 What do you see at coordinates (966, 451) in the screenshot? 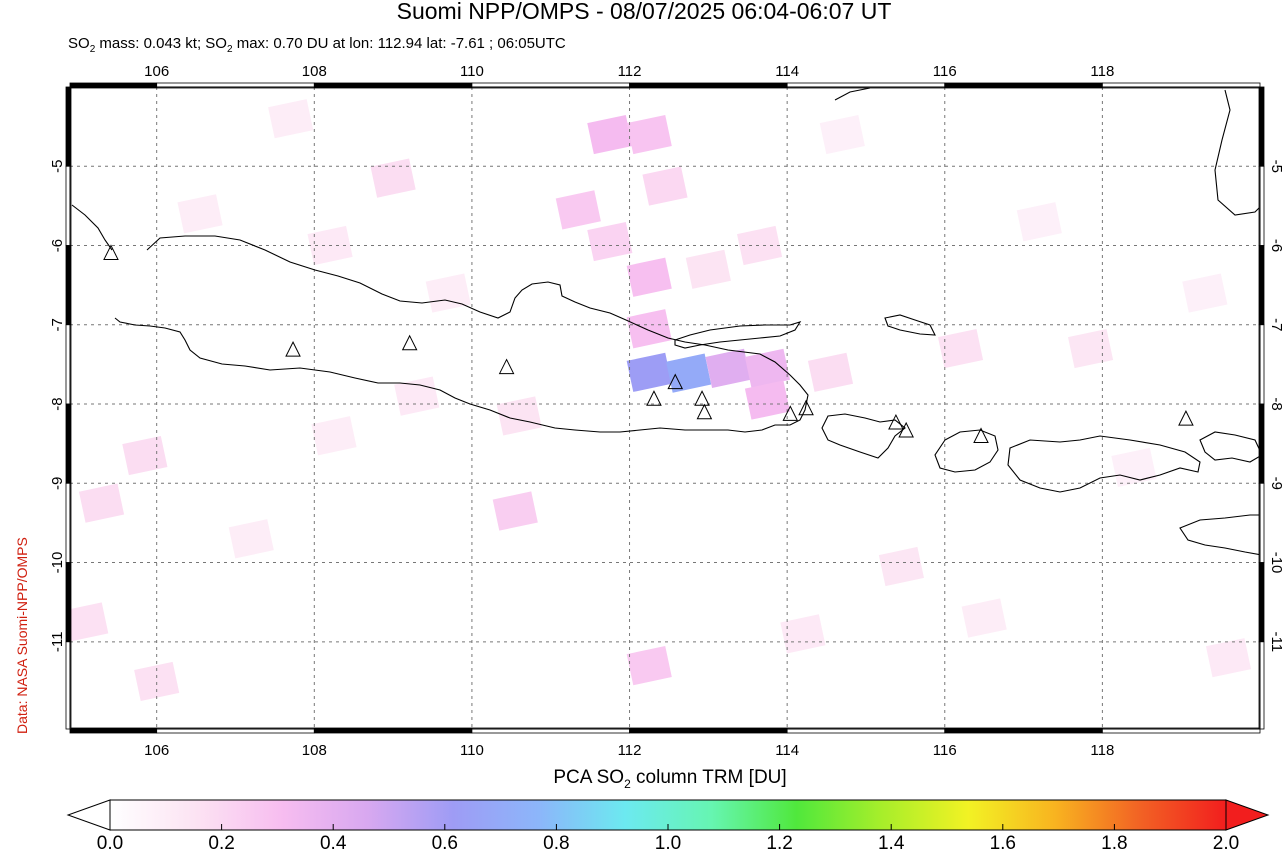
I see `coastline-lombok` at bounding box center [966, 451].